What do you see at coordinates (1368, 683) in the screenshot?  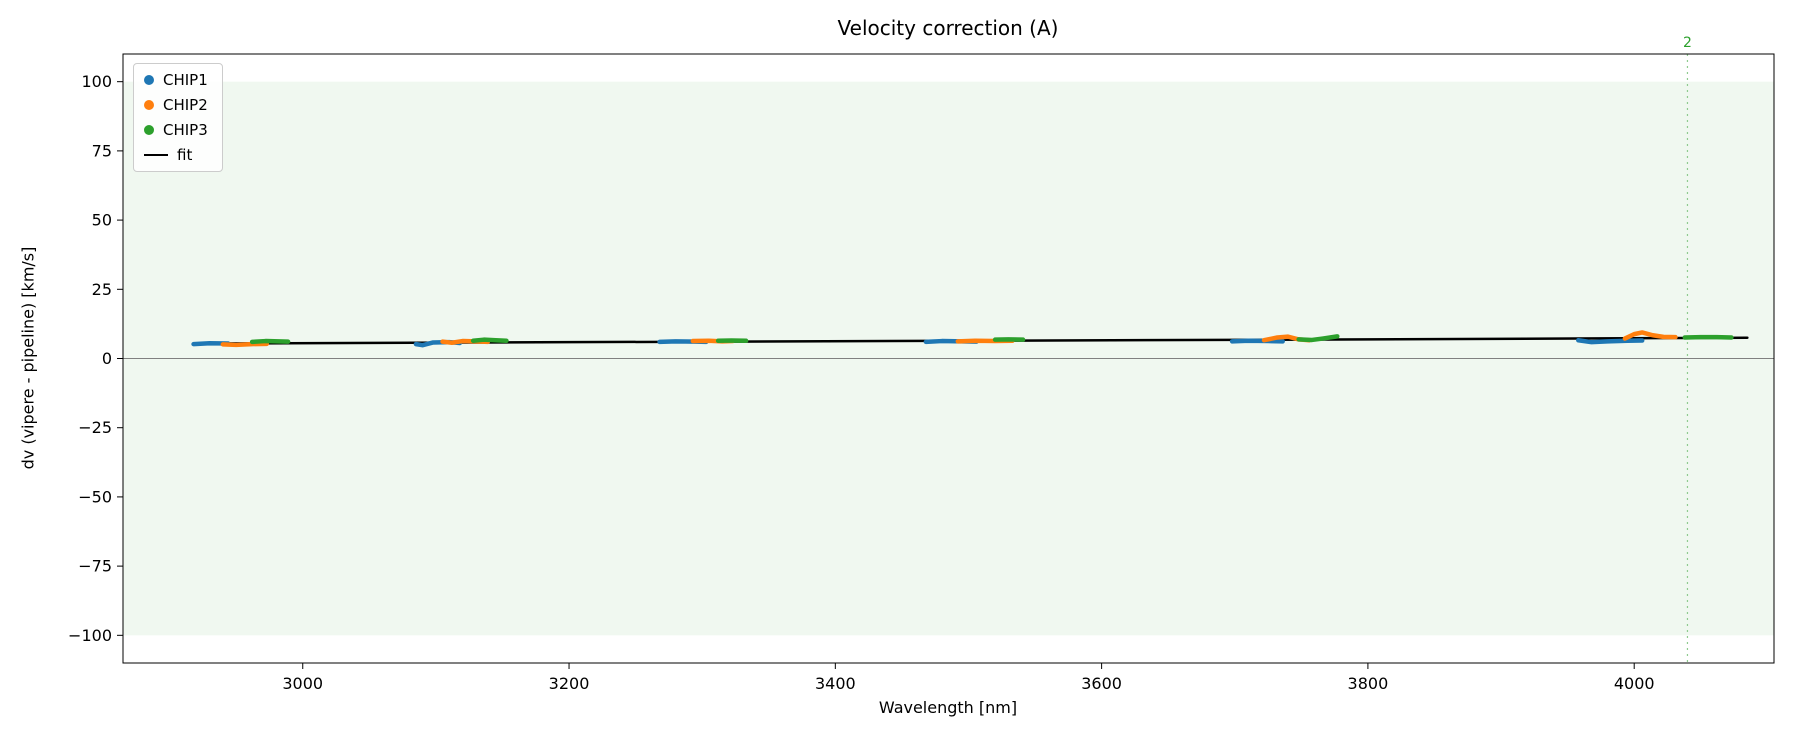 I see `x-tick-label: 3800` at bounding box center [1368, 683].